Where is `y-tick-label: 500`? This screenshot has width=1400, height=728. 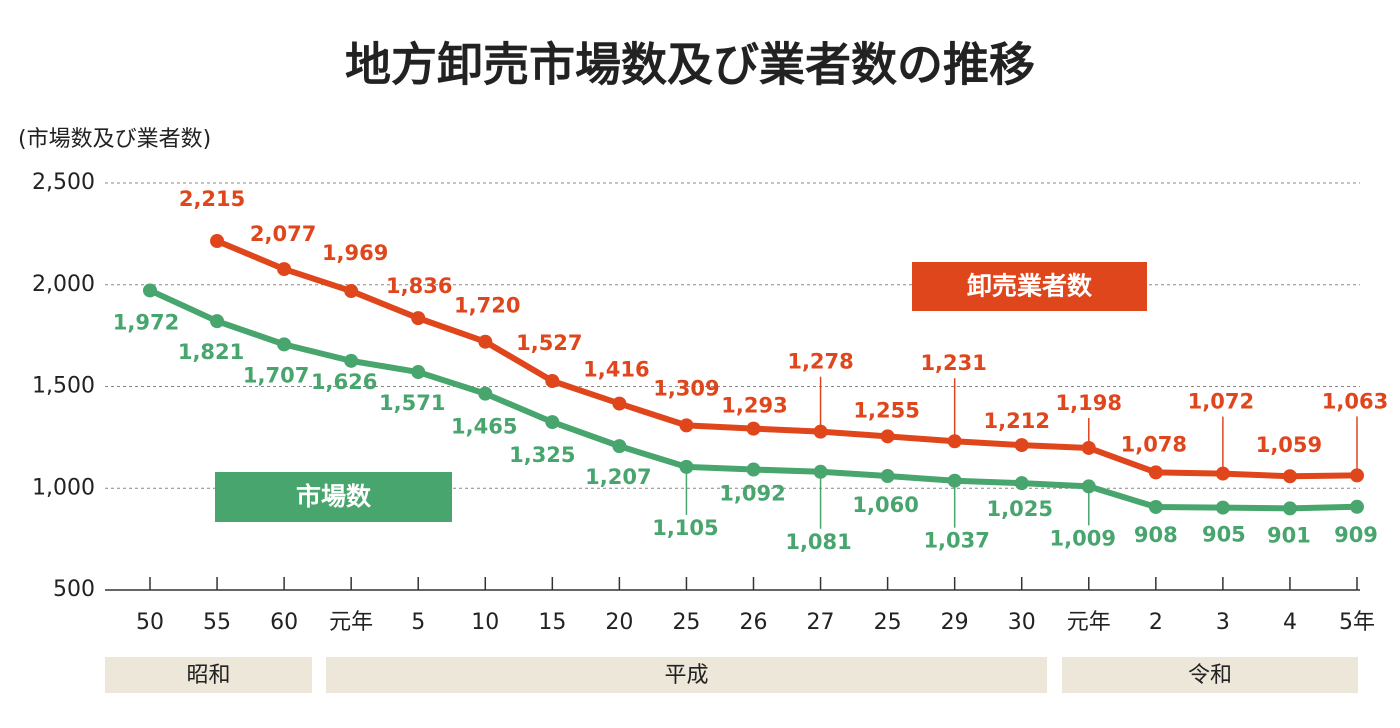
y-tick-label: 500 is located at coordinates (74, 589).